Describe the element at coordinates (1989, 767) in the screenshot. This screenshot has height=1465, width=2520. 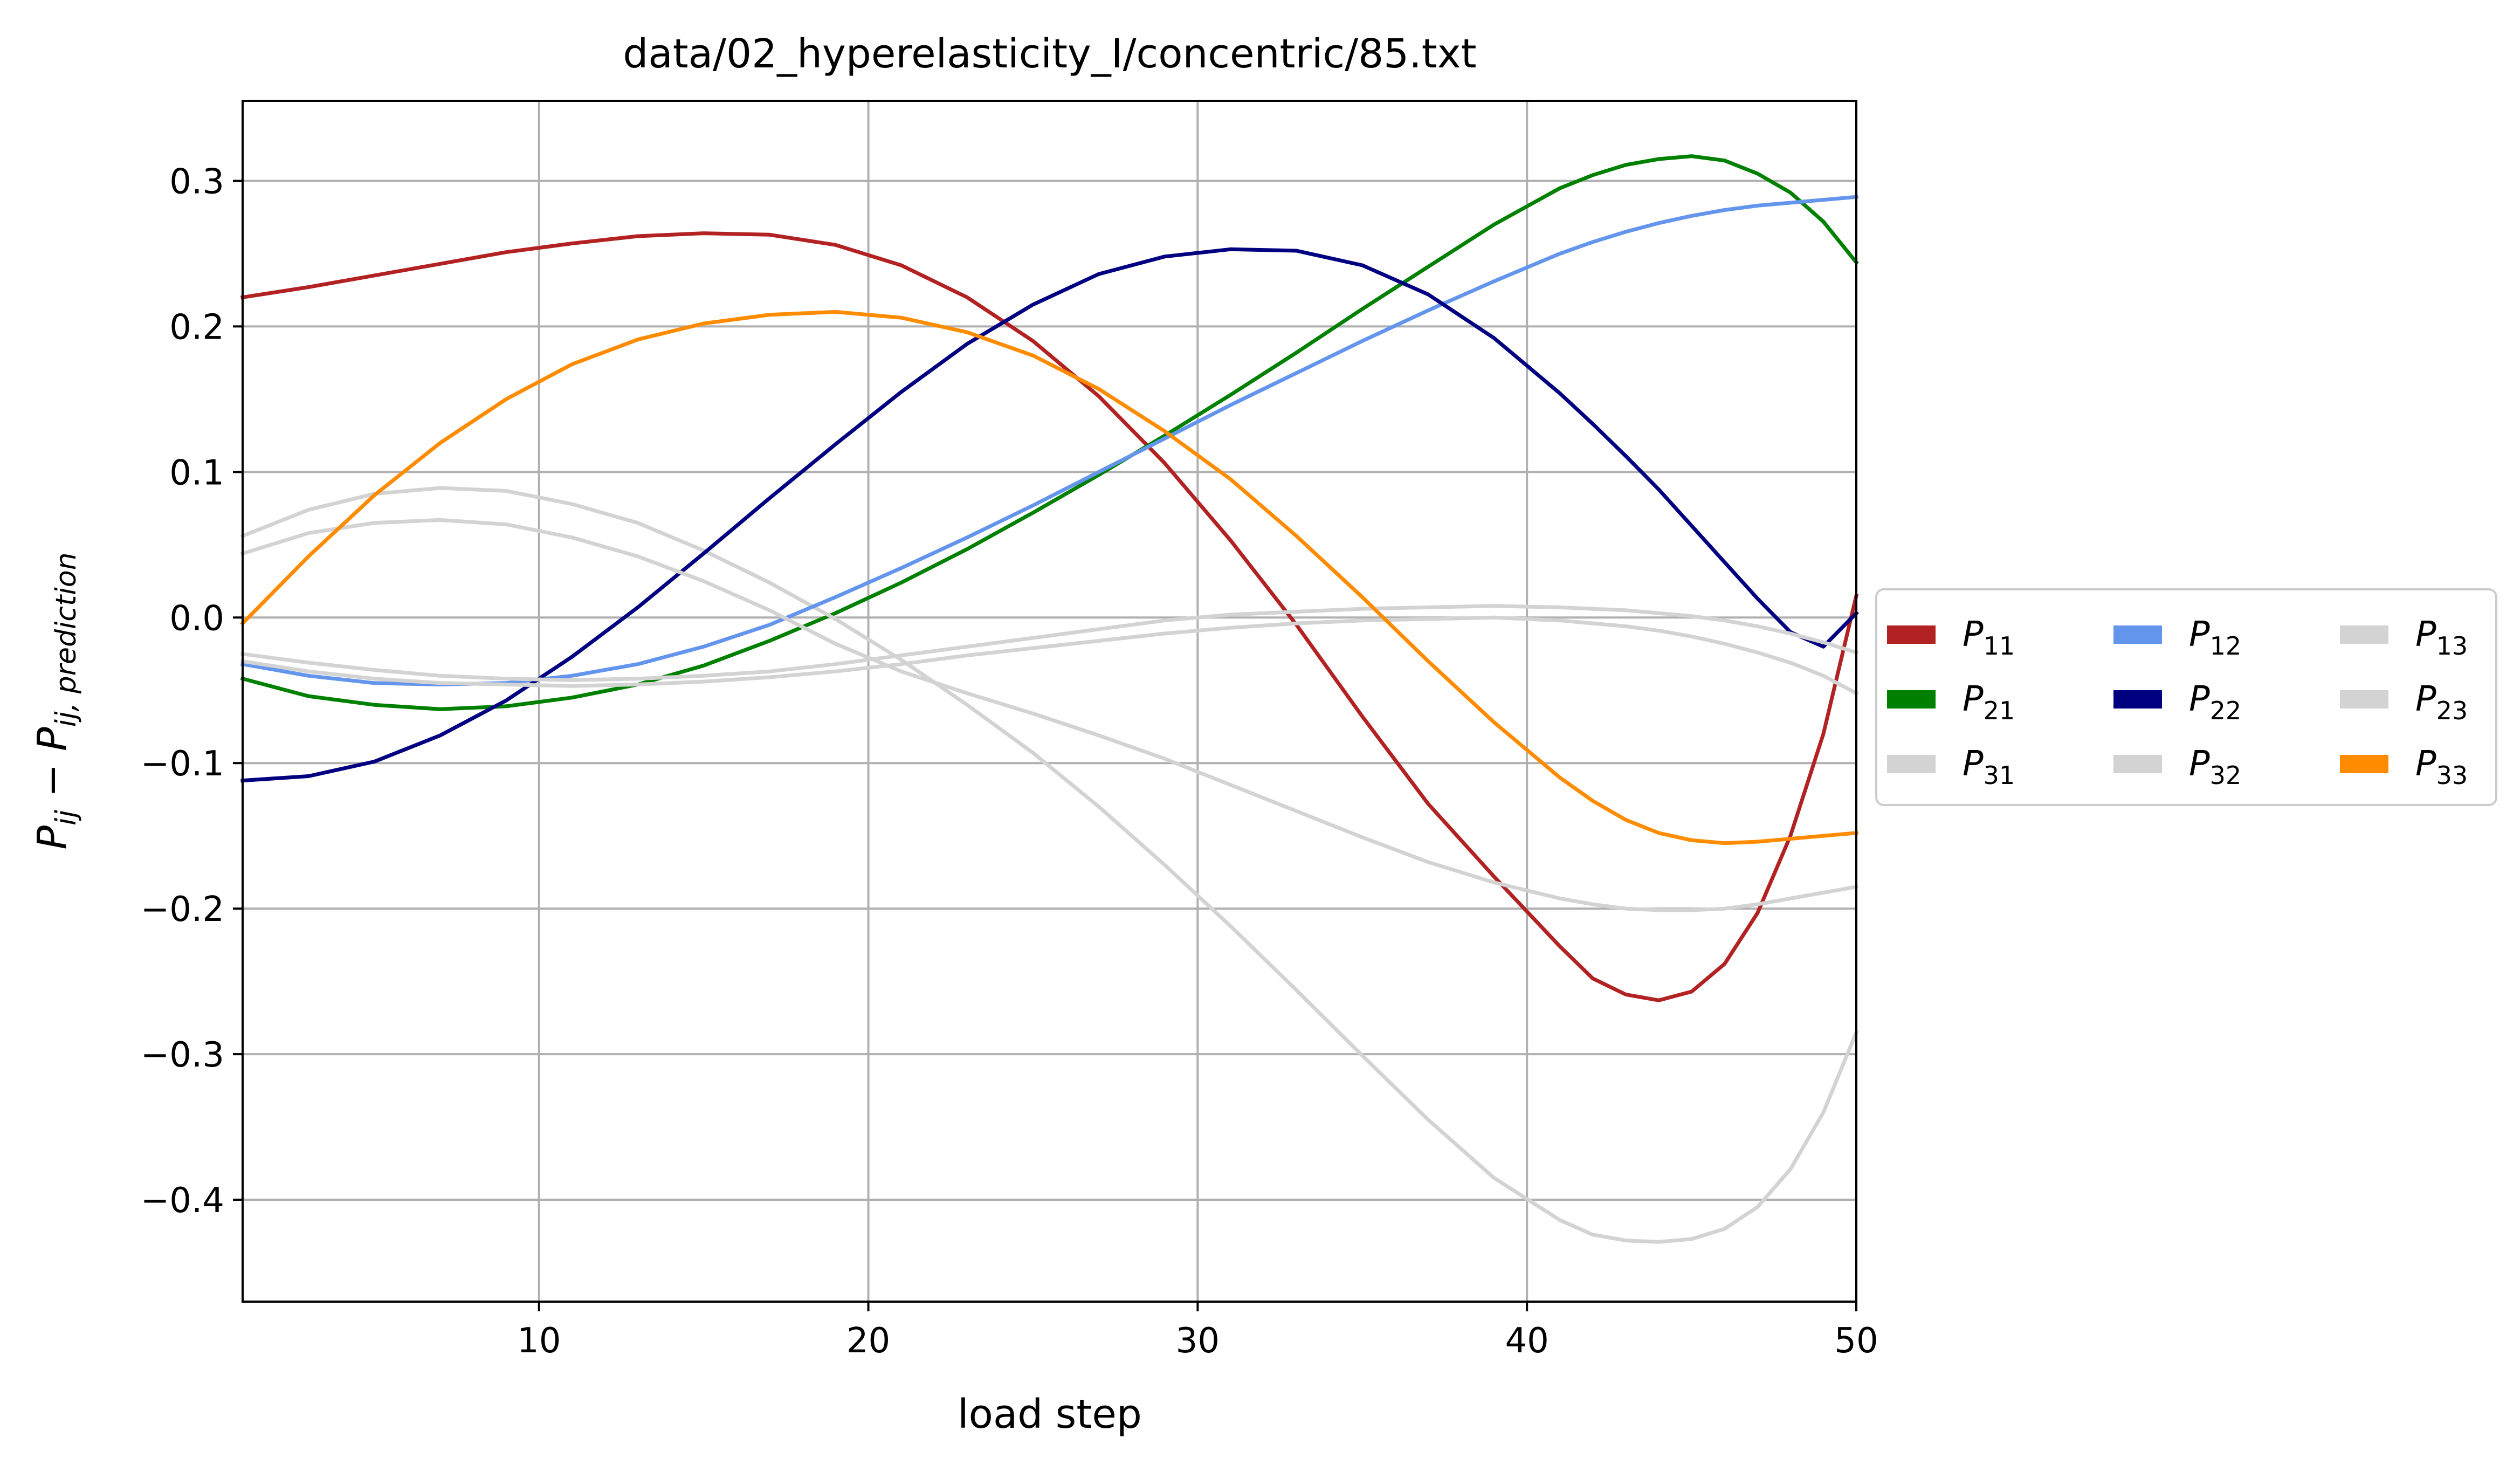
I see `legend-label-p31: P31` at that location.